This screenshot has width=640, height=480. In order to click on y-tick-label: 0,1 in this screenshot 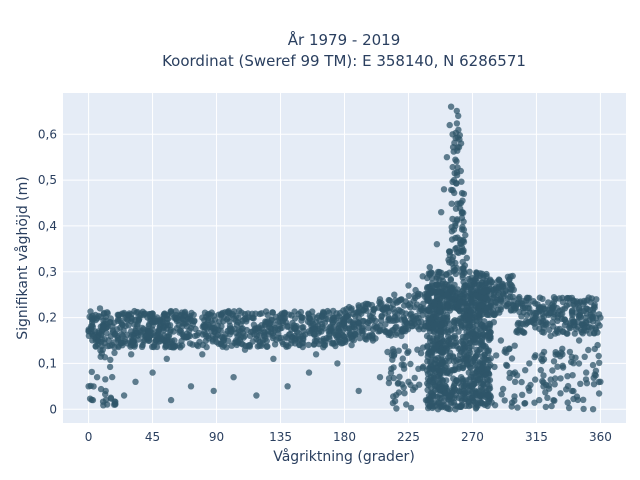, I will do `click(47, 363)`.